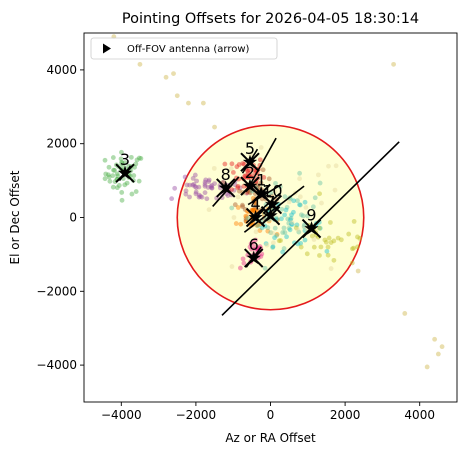 This screenshot has height=455, width=469. What do you see at coordinates (270, 438) in the screenshot?
I see `x-axis-label: Az or RA Offset` at bounding box center [270, 438].